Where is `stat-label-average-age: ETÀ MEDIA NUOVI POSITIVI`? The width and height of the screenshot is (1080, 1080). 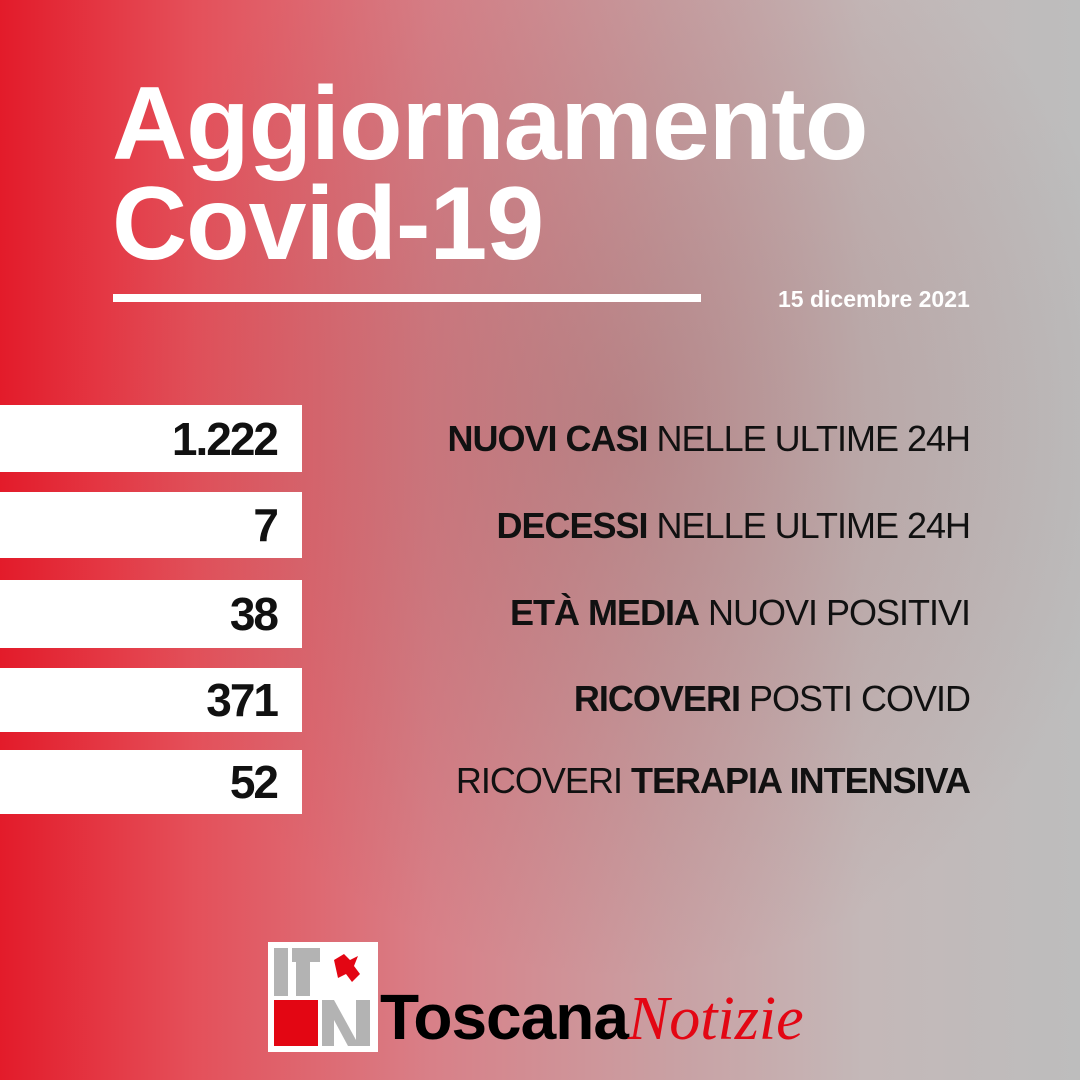 stat-label-average-age: ETÀ MEDIA NUOVI POSITIVI is located at coordinates (740, 613).